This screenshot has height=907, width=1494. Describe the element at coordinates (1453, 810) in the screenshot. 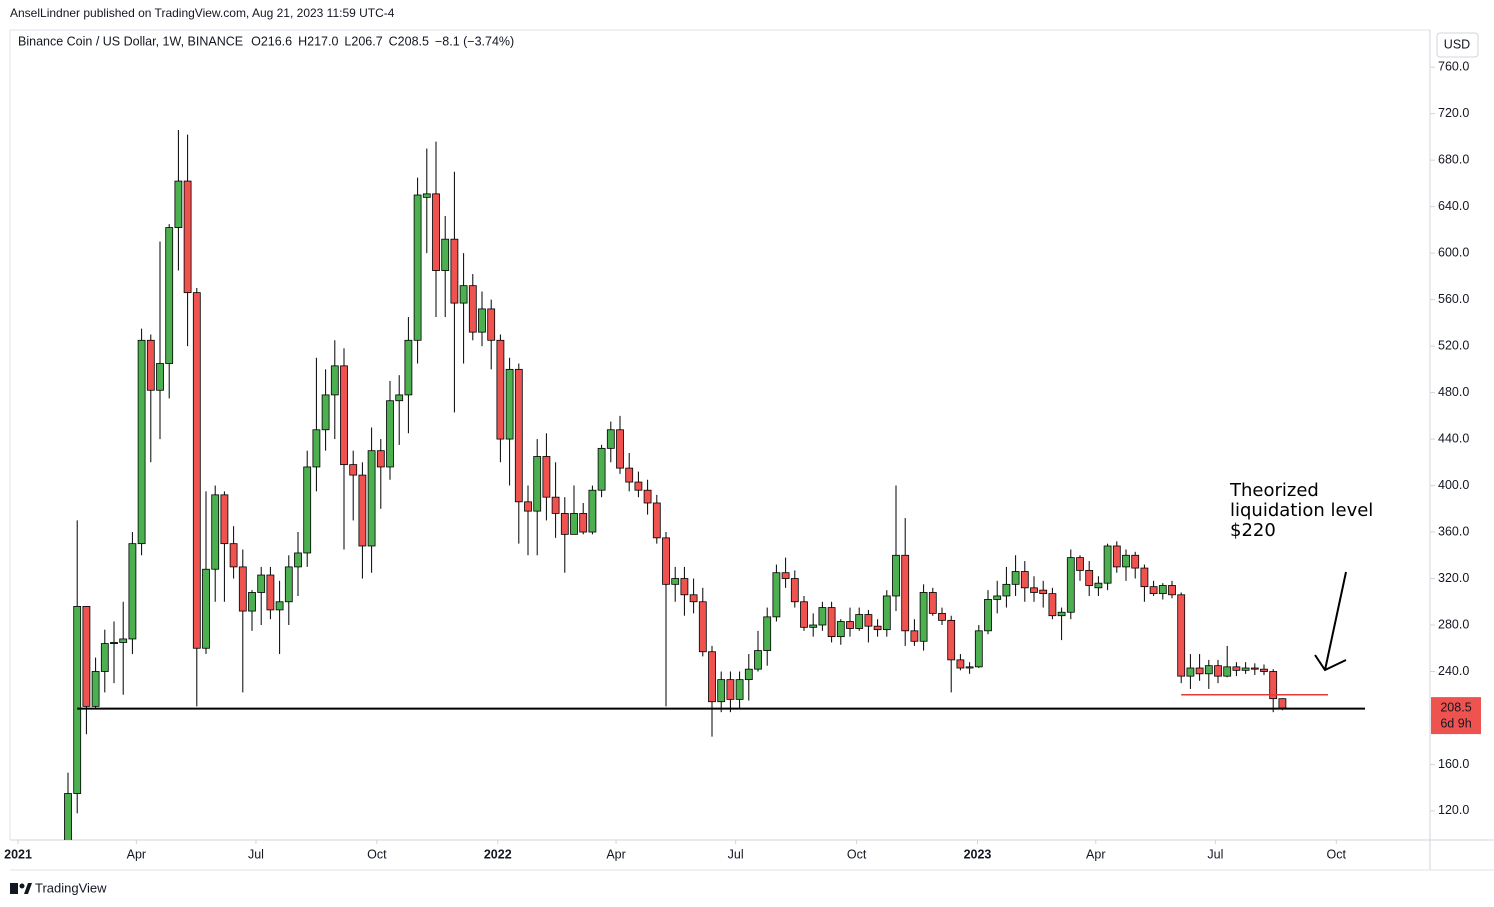

I see `y-tick-label: 120.0` at that location.